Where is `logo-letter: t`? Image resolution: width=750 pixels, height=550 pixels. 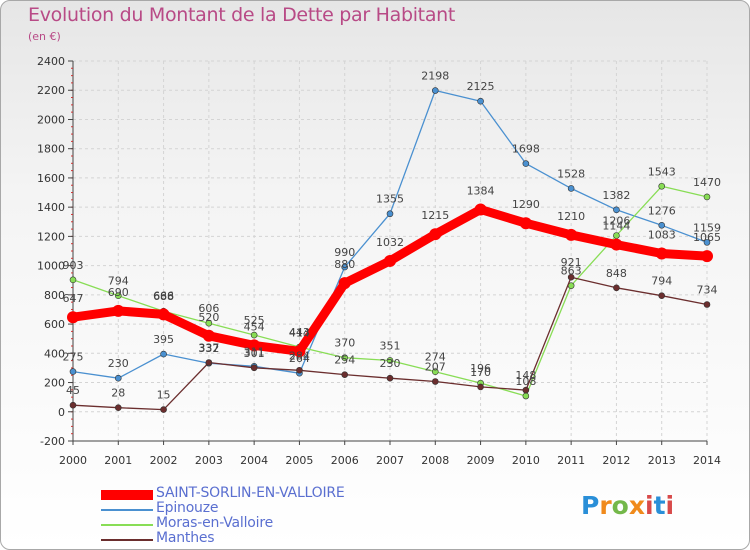 logo-letter: t is located at coordinates (659, 505).